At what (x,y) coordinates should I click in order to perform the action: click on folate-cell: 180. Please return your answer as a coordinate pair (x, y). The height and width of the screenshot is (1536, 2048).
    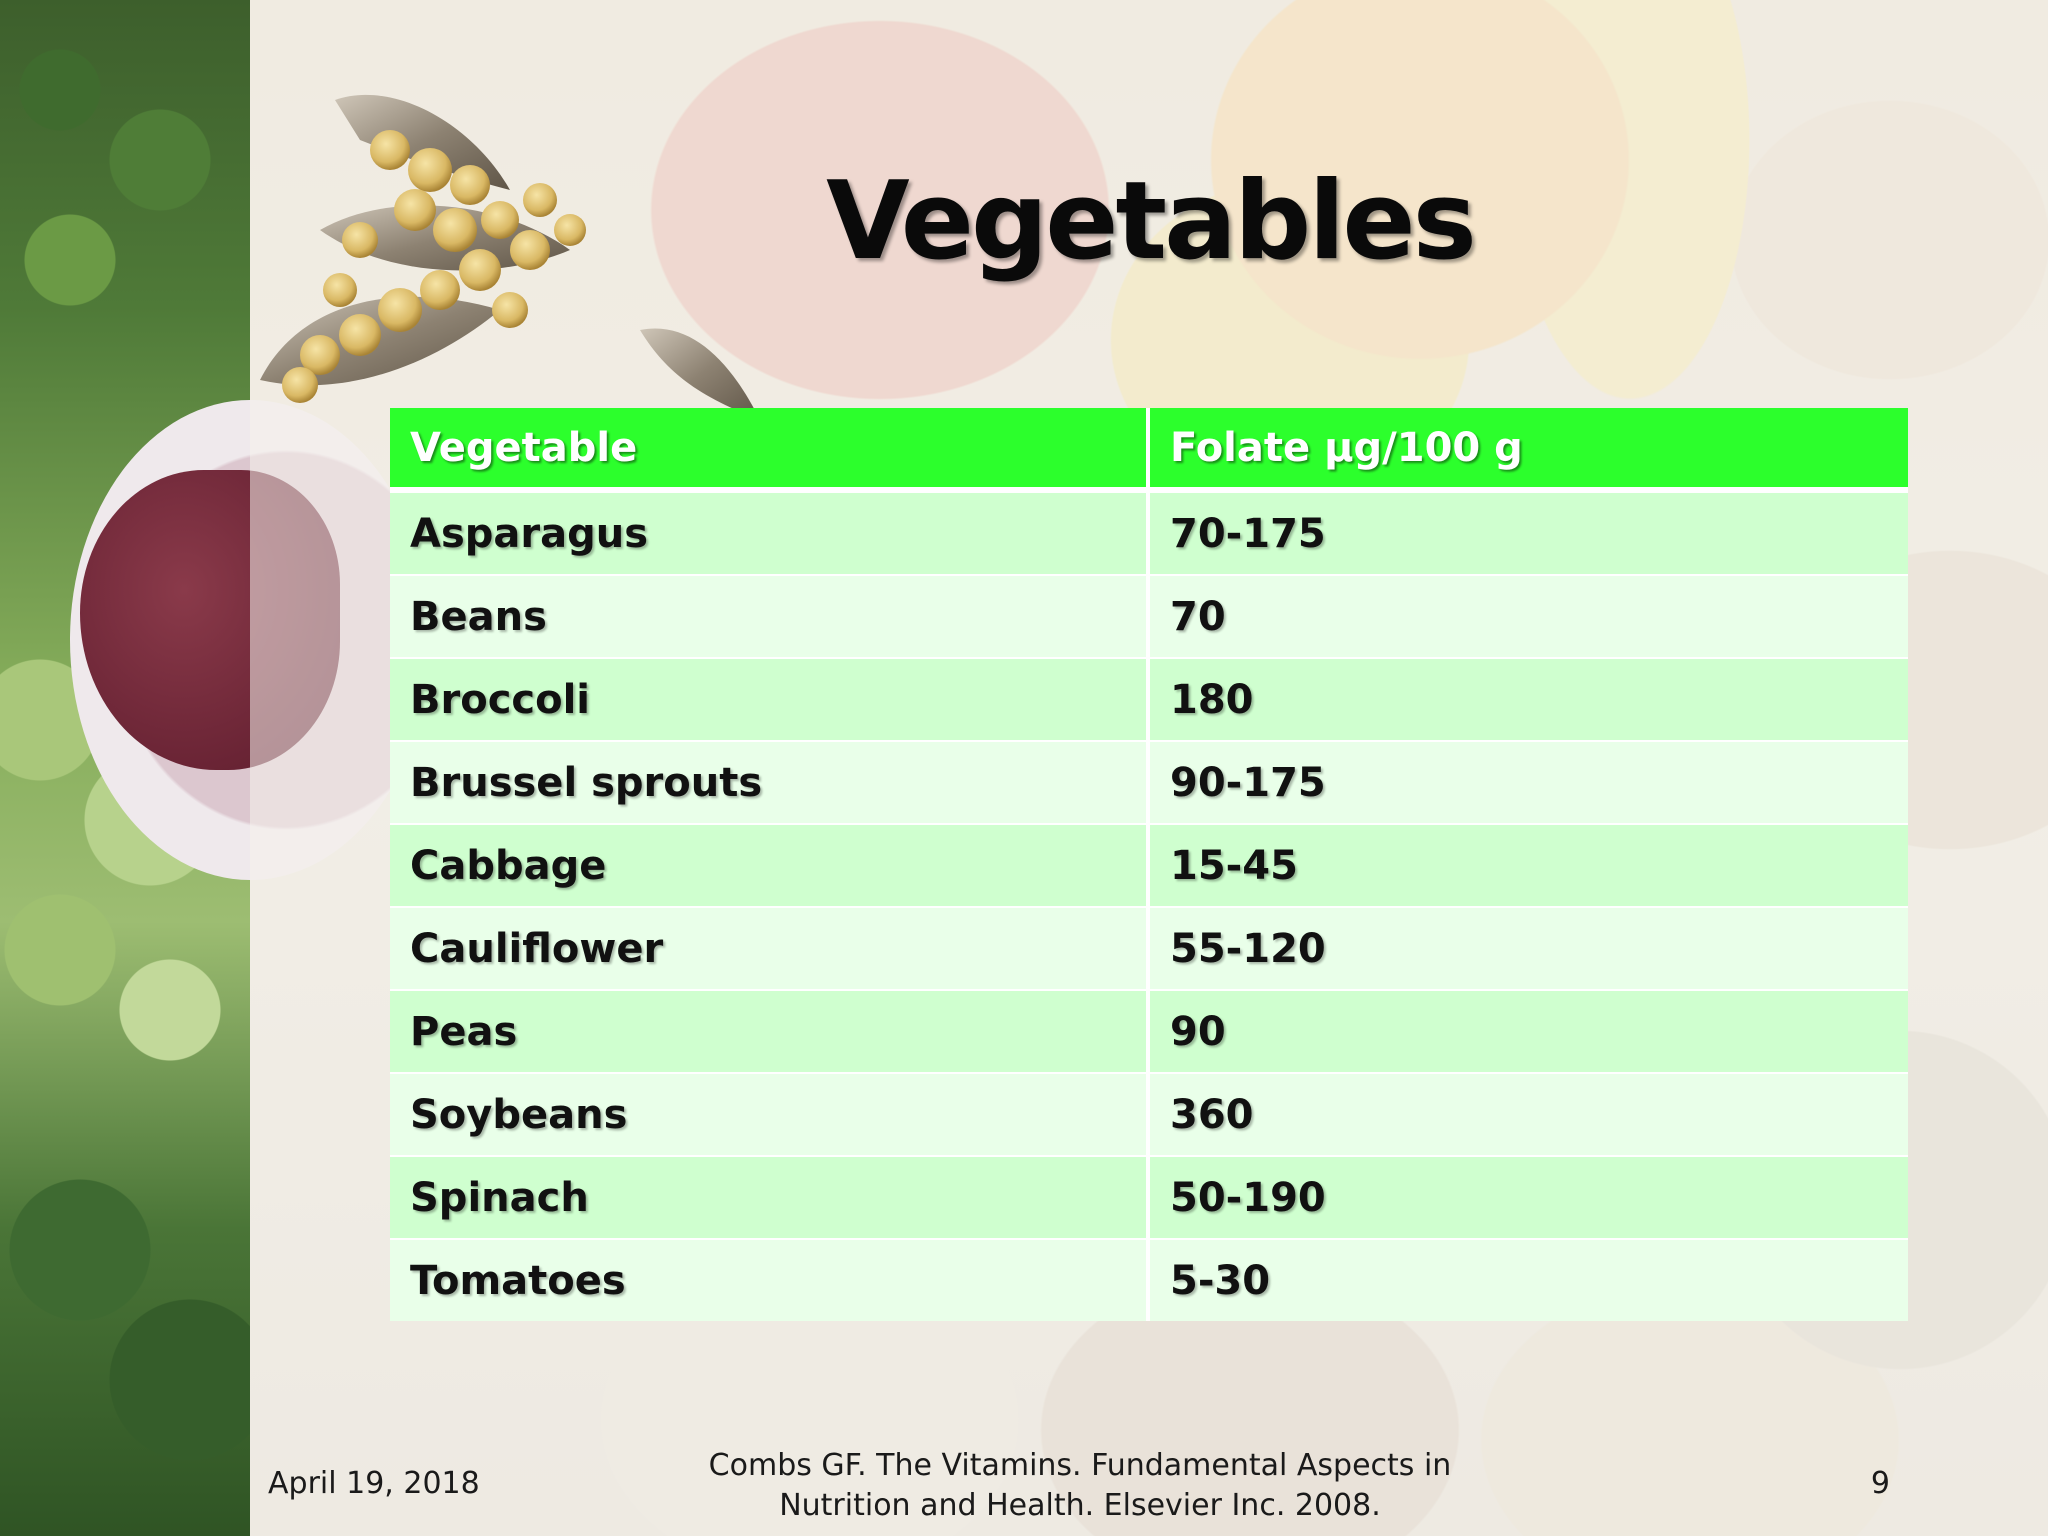
    Looking at the image, I should click on (1529, 698).